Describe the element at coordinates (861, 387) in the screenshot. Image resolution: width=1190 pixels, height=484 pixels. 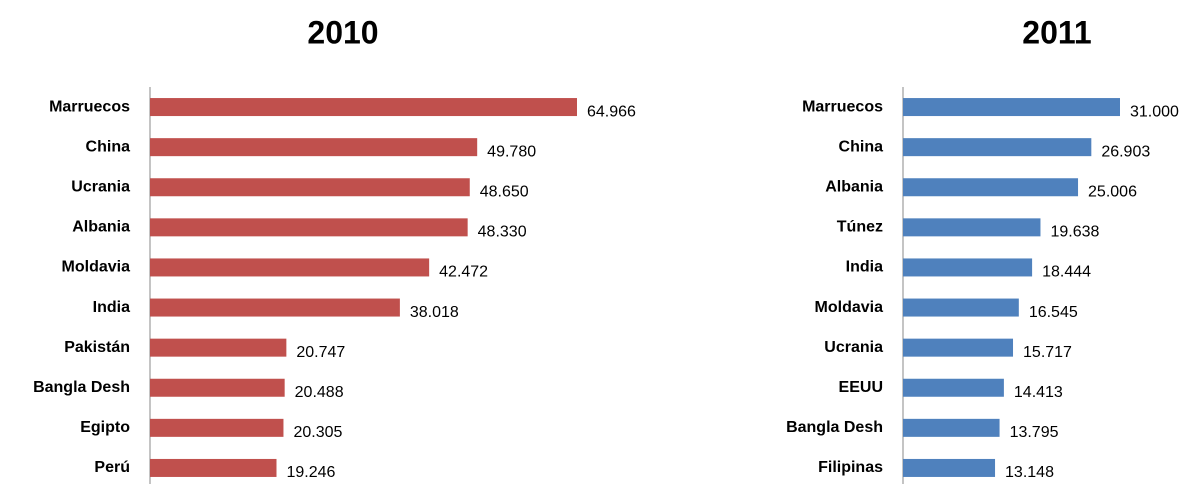
I see `y-tick-label: EEUU` at that location.